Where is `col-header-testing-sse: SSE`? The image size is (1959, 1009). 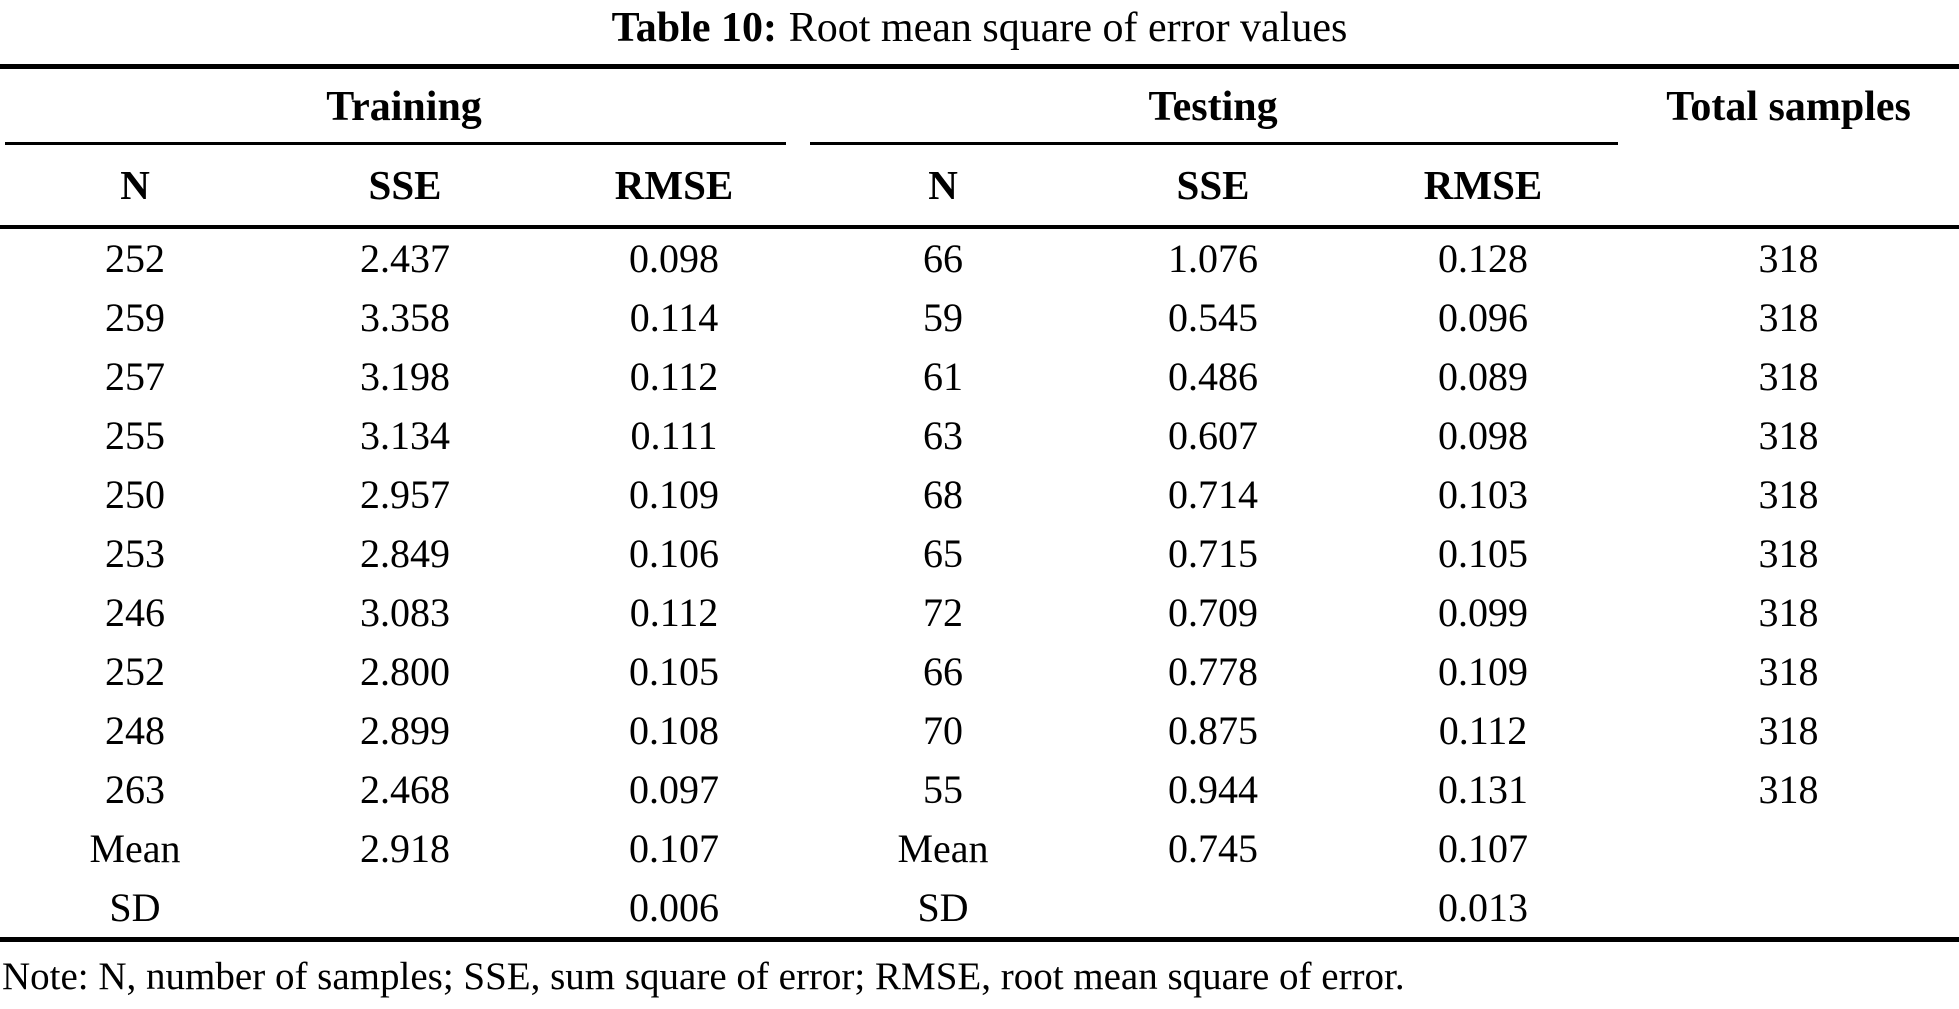 col-header-testing-sse: SSE is located at coordinates (1213, 187).